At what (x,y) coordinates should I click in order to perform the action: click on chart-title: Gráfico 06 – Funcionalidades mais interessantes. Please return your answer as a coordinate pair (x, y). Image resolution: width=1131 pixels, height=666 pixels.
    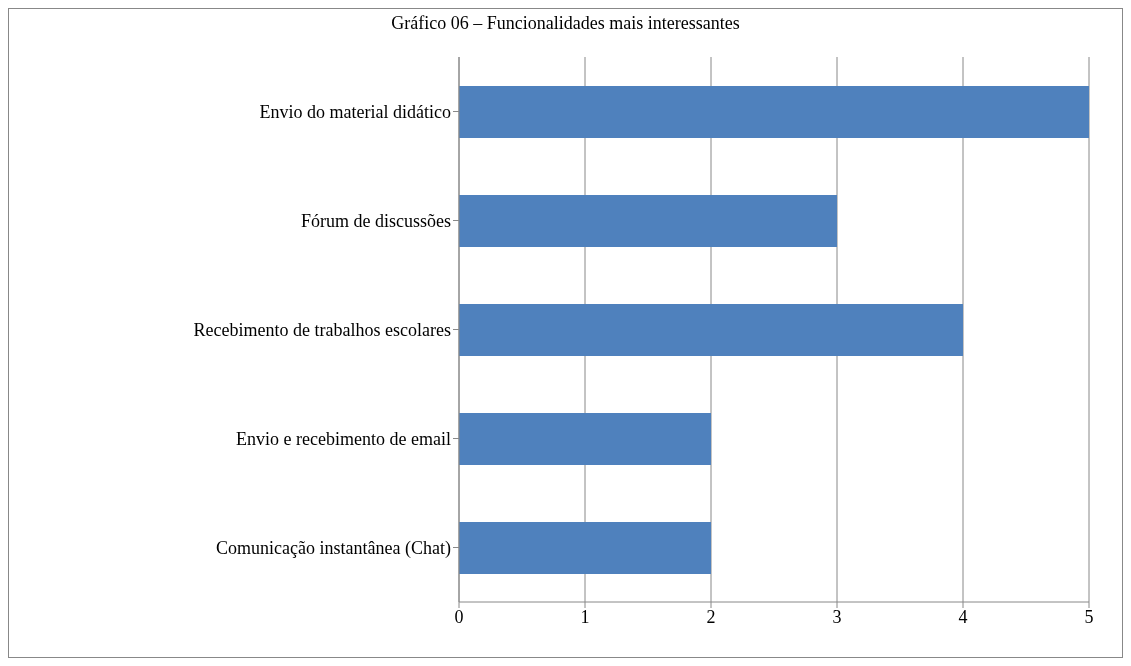
    Looking at the image, I should click on (565, 23).